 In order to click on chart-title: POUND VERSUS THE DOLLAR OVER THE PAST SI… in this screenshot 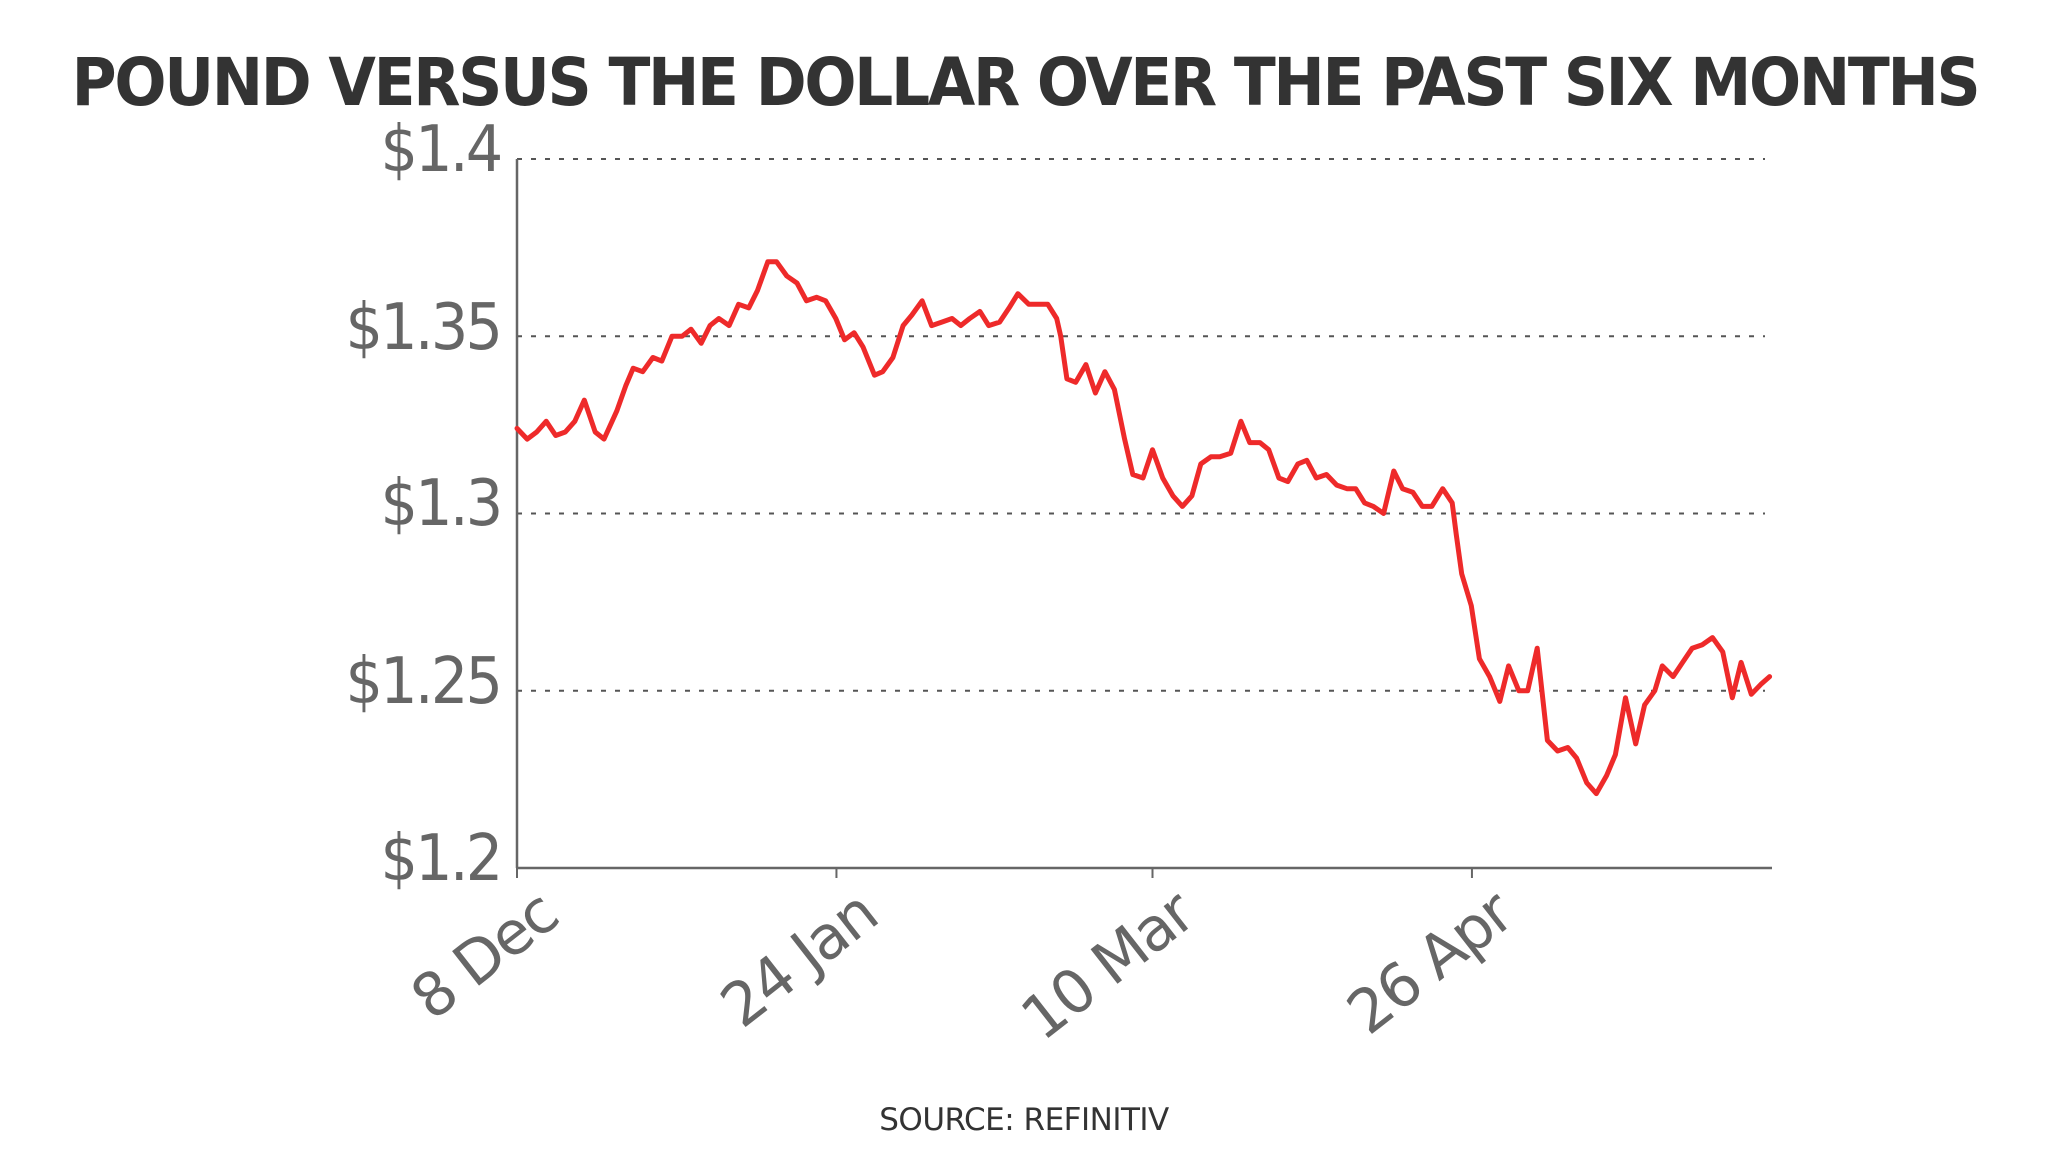, I will do `click(1026, 82)`.